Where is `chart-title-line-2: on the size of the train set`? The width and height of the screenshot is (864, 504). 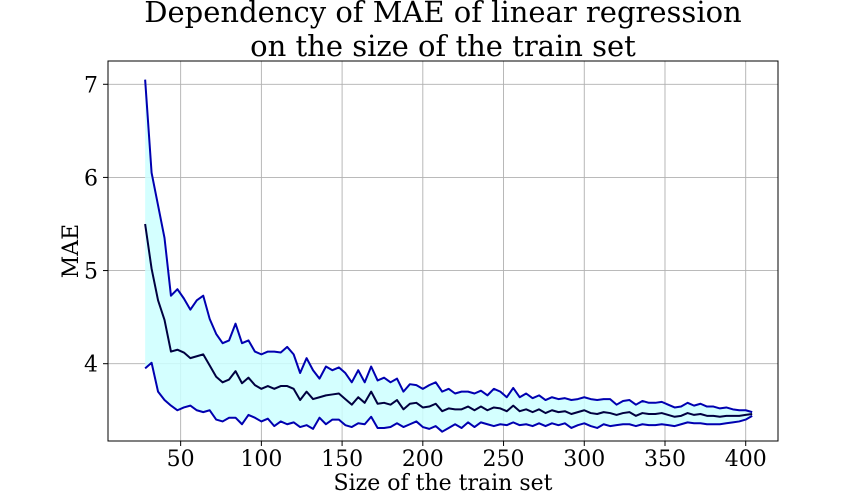
chart-title-line-2: on the size of the train set is located at coordinates (443, 46).